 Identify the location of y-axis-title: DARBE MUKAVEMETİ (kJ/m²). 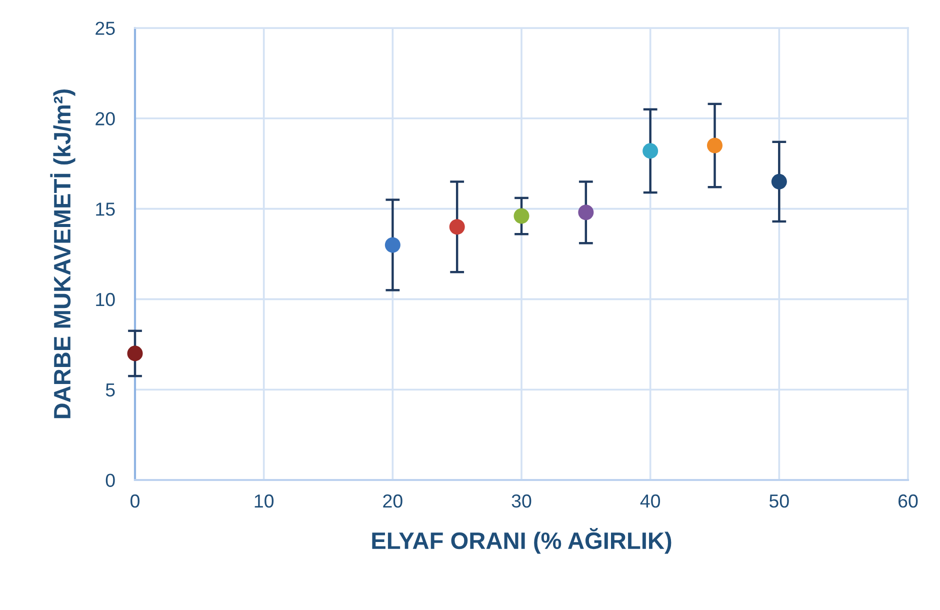
(63, 253).